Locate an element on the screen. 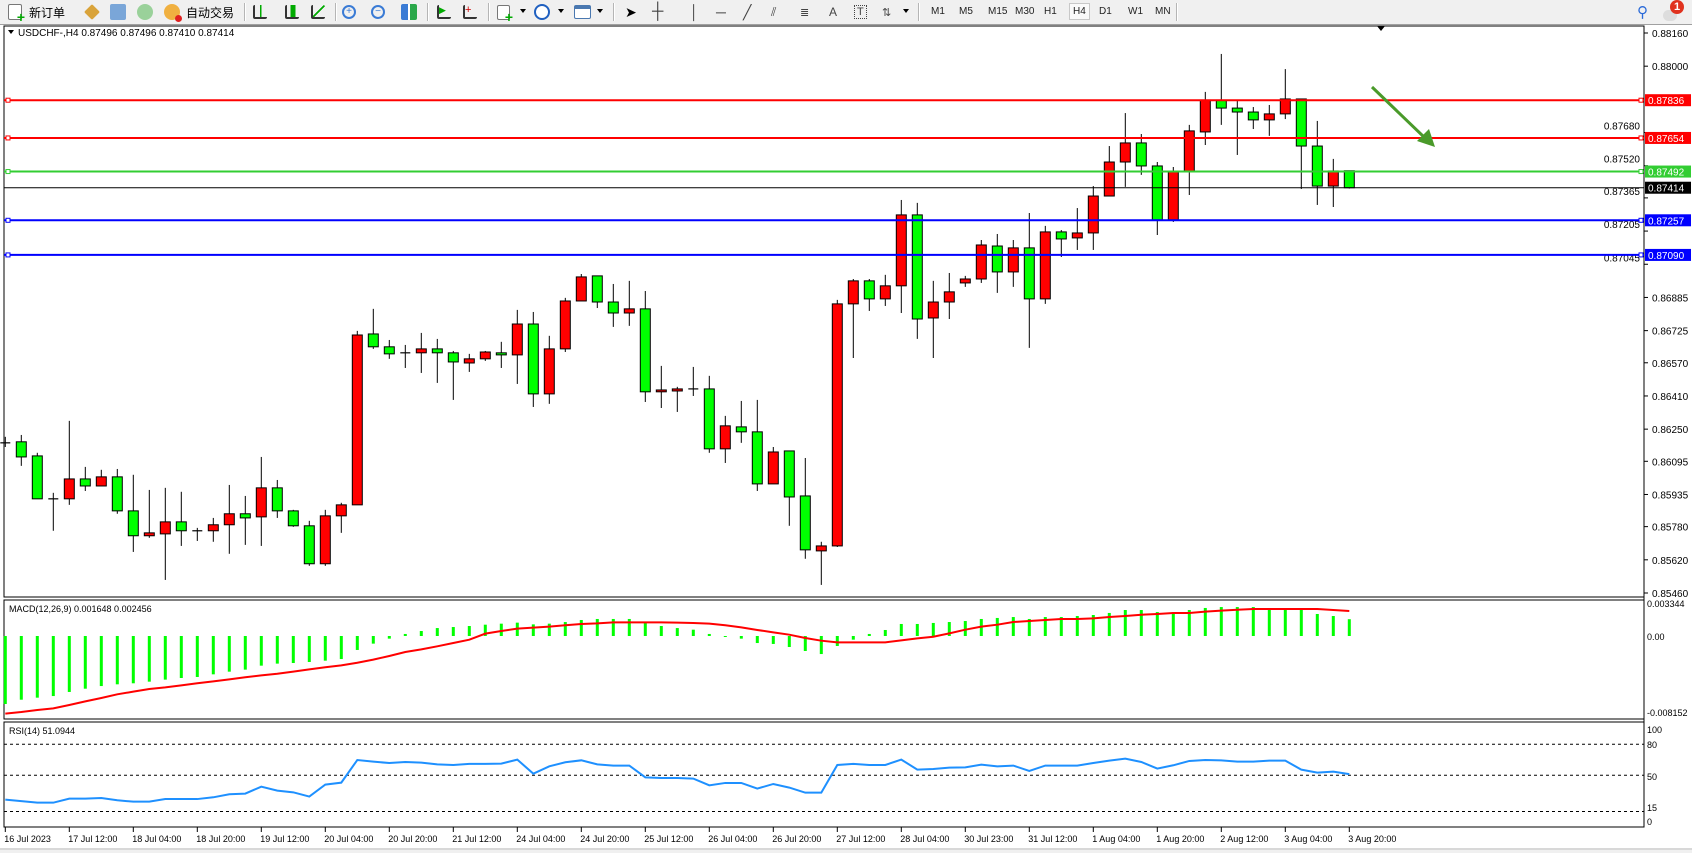 The height and width of the screenshot is (853, 1692). cursor-button: ➤ is located at coordinates (631, 12).